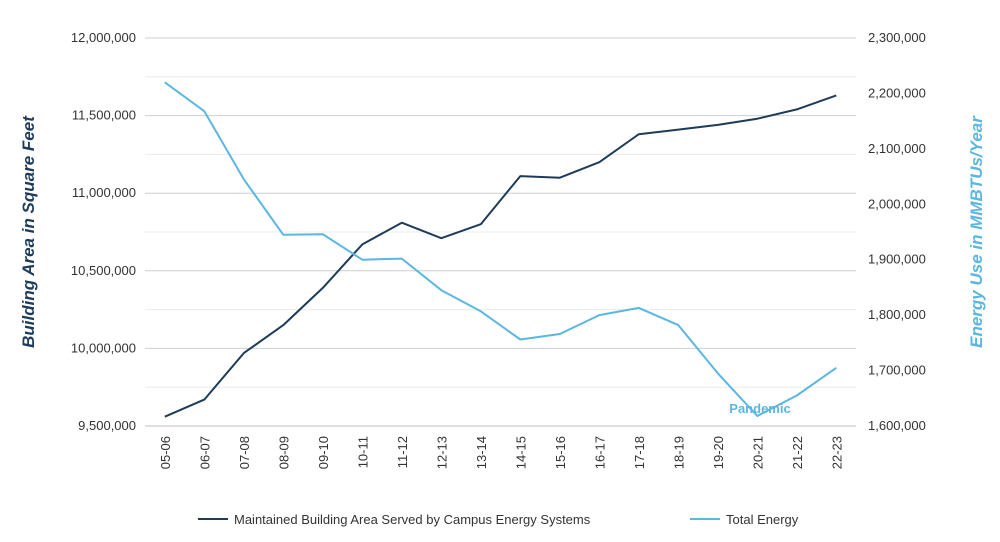 The height and width of the screenshot is (542, 1000). What do you see at coordinates (441, 452) in the screenshot?
I see `x-tick-label: 12-13` at bounding box center [441, 452].